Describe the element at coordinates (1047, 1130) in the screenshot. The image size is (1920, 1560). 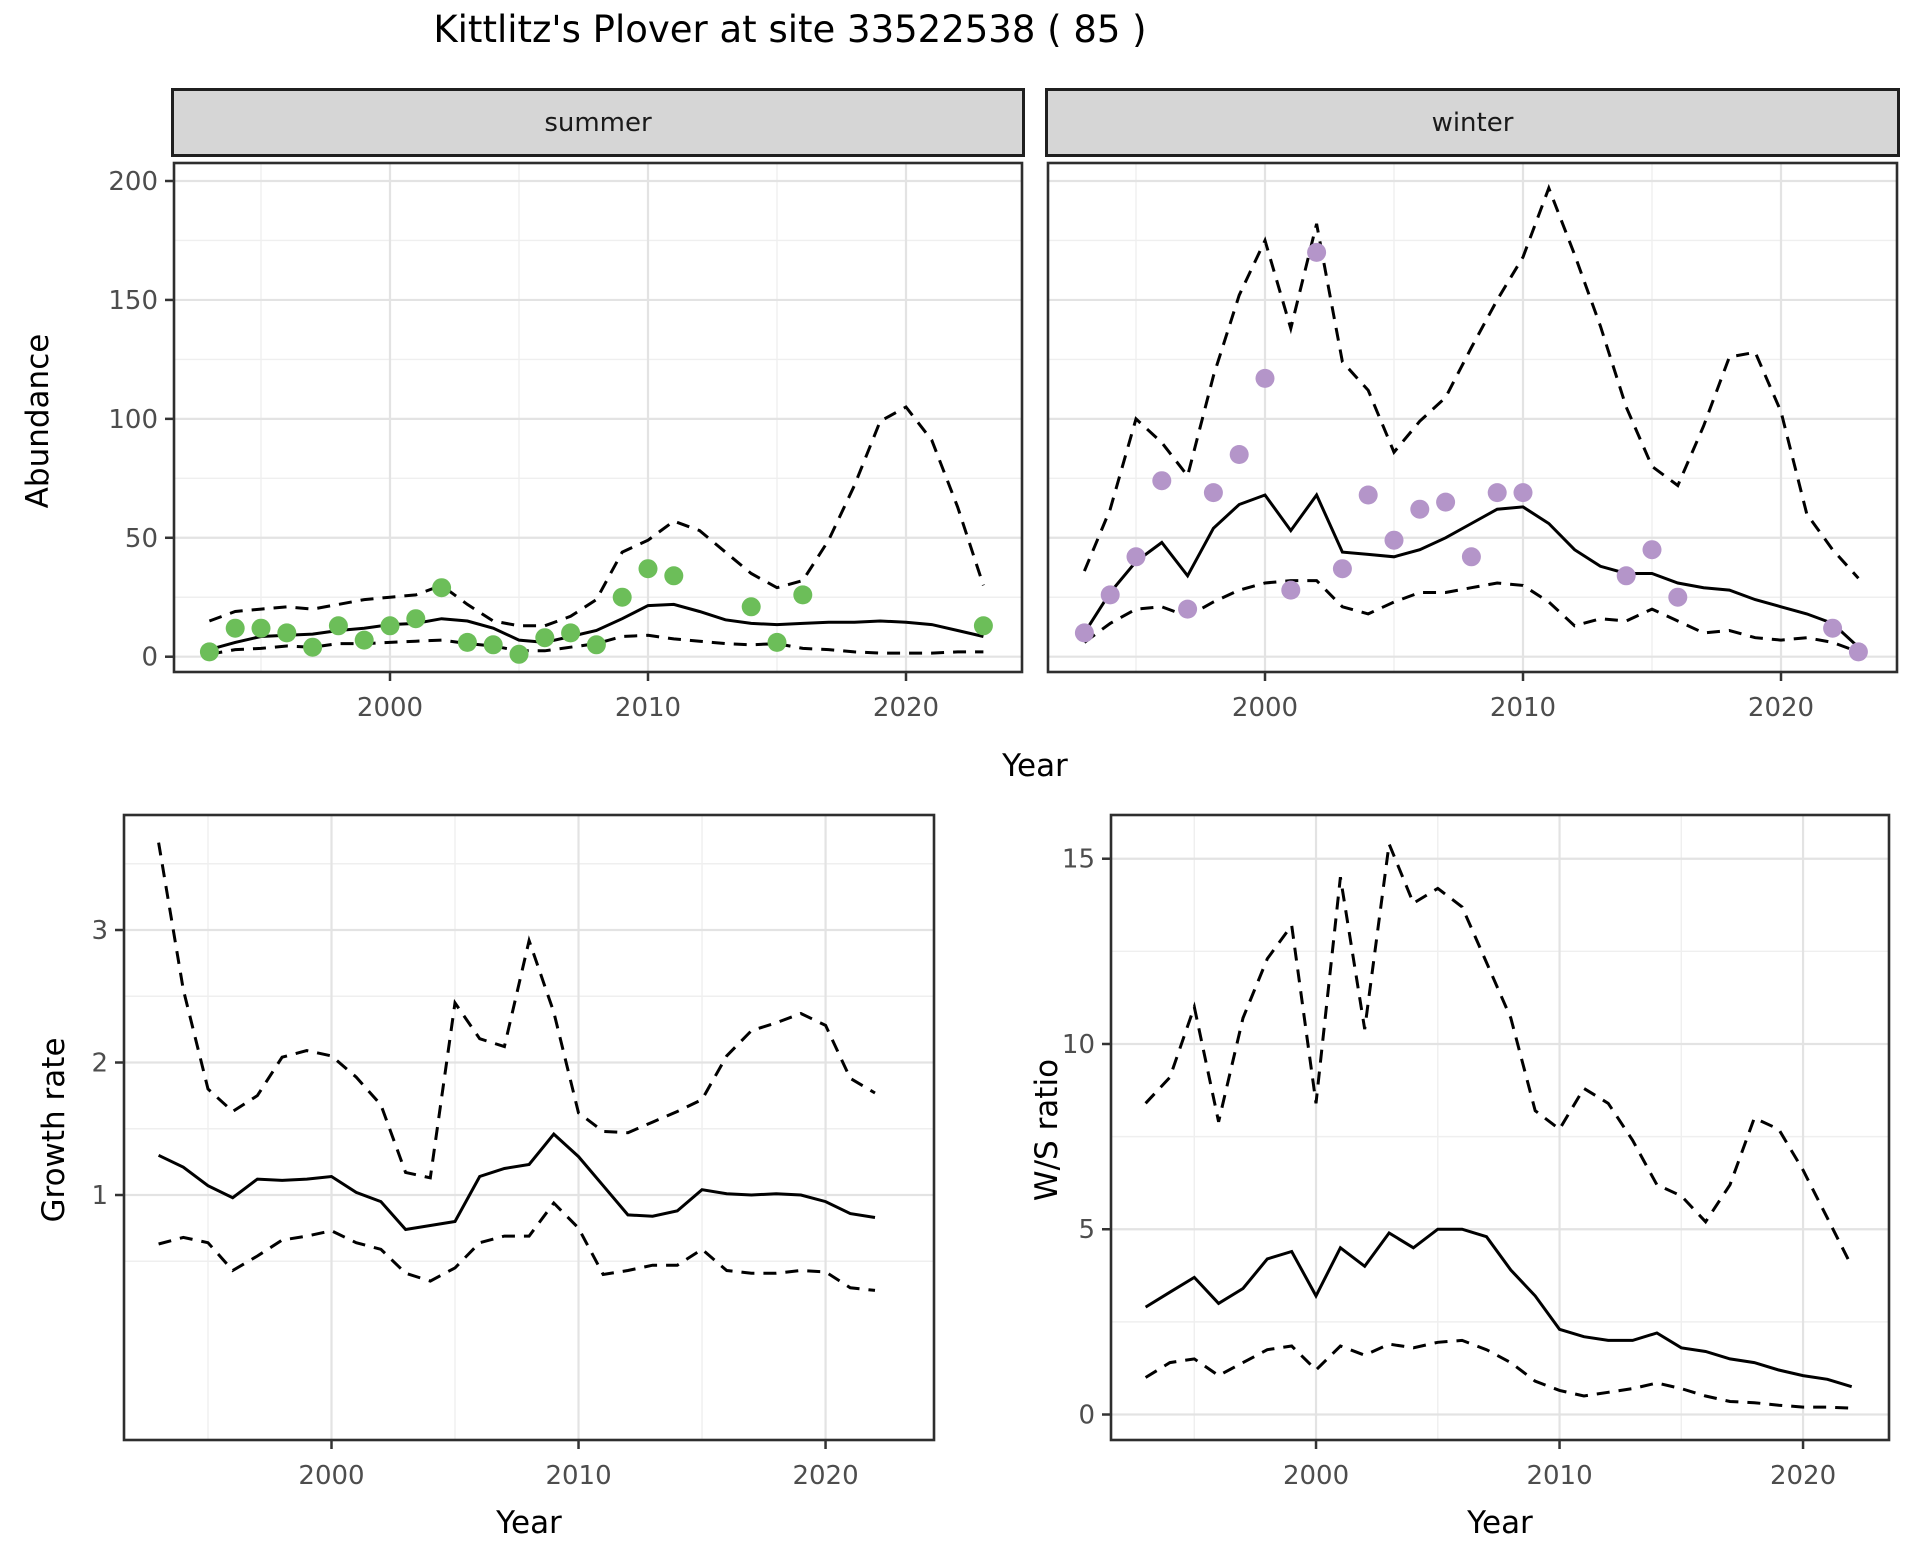
I see `ws-ratio-axis-title: W/S ratio` at that location.